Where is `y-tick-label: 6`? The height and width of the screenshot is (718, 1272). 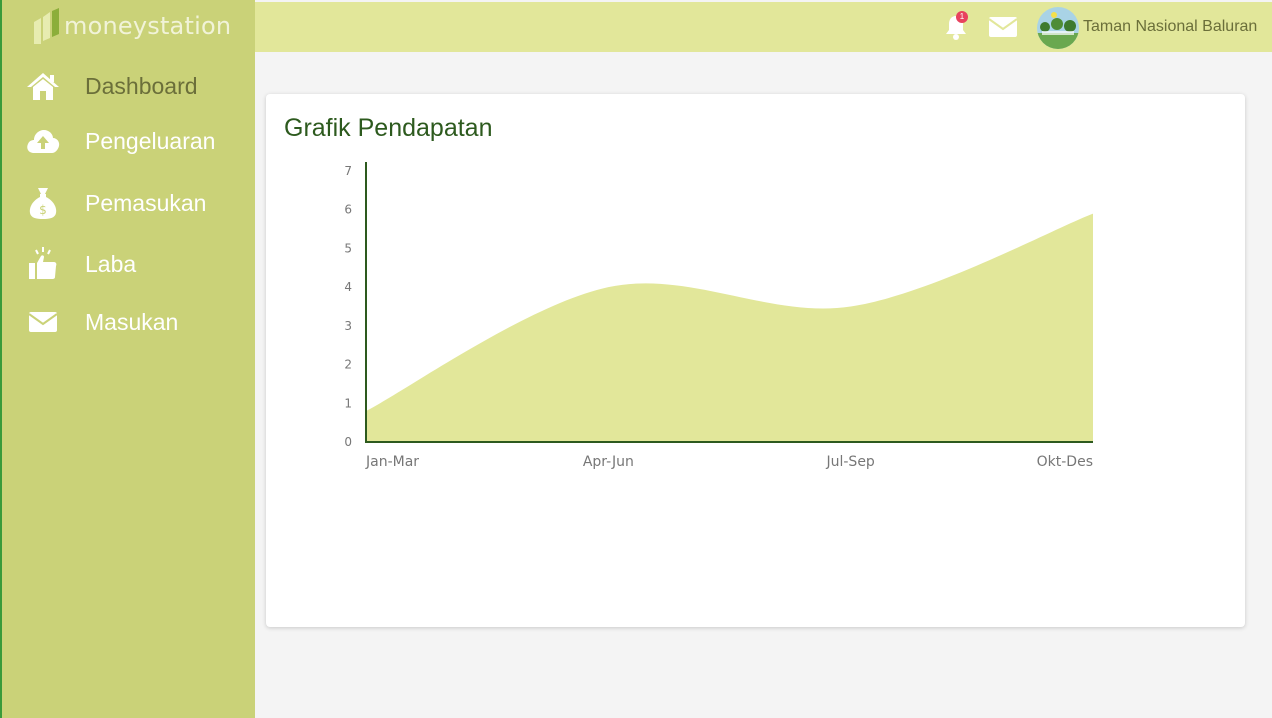 y-tick-label: 6 is located at coordinates (348, 210).